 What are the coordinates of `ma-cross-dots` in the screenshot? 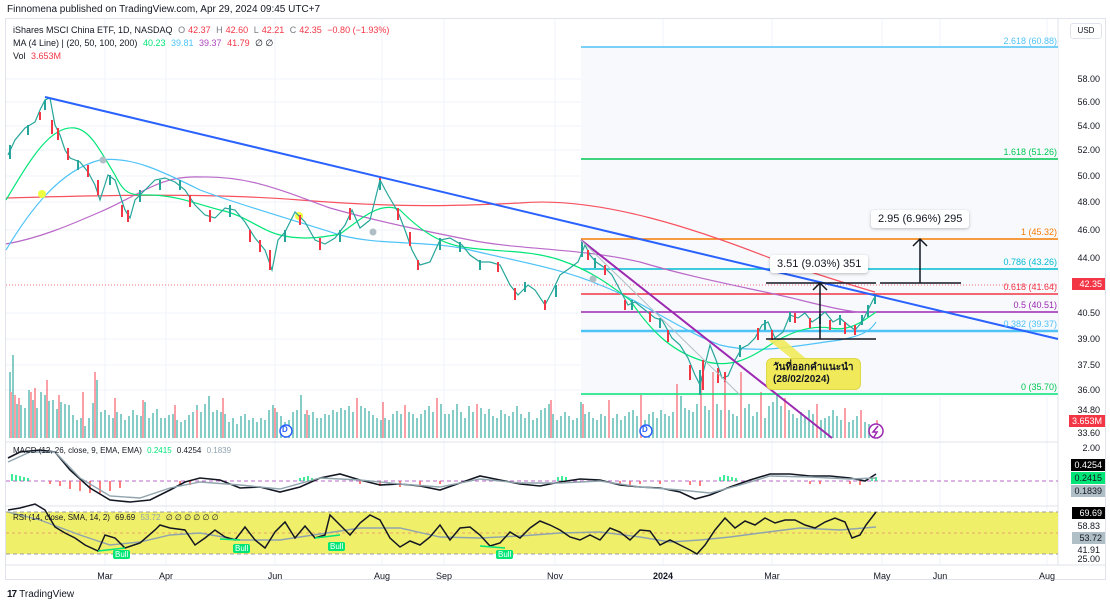 It's located at (317, 219).